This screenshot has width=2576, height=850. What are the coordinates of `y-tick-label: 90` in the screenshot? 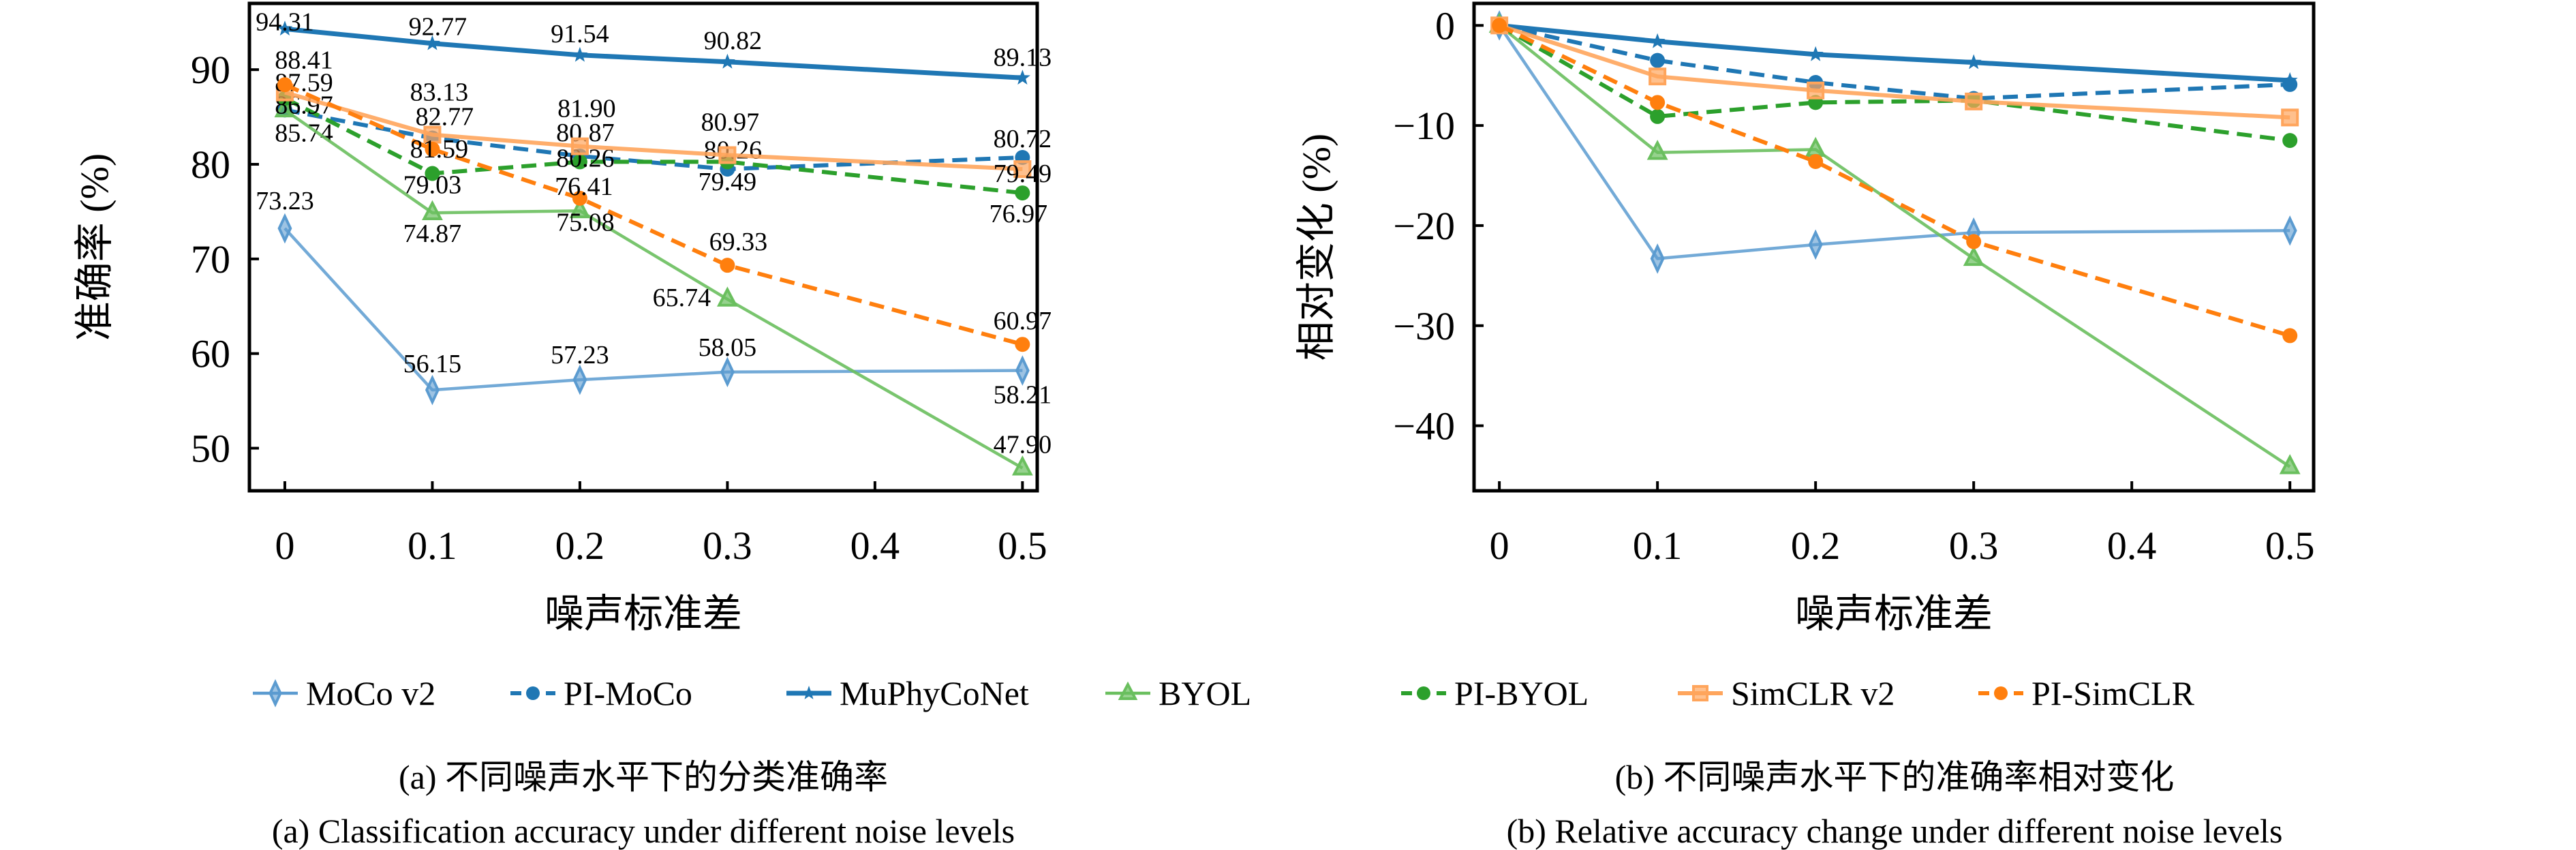 It's located at (211, 70).